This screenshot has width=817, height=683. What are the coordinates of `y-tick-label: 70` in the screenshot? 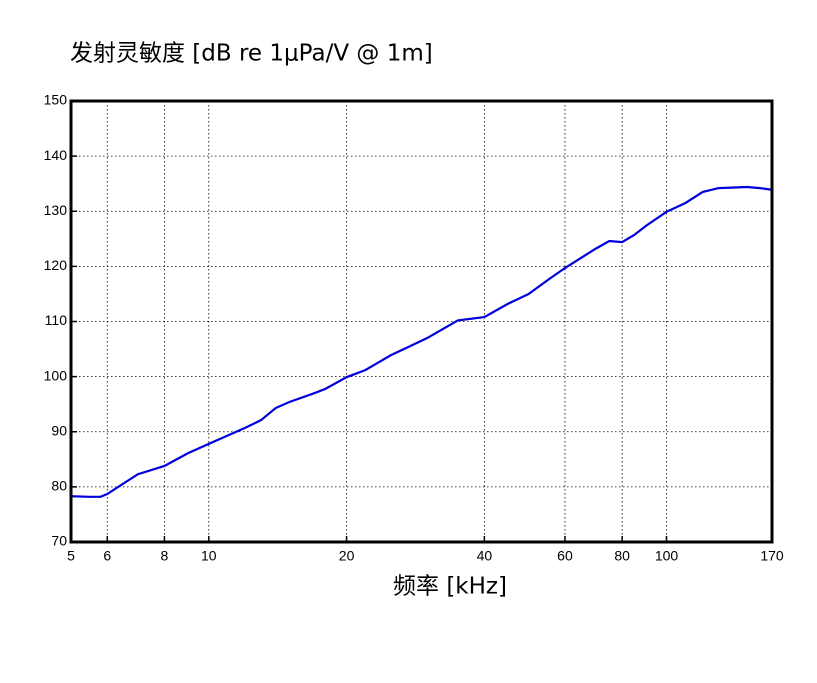 It's located at (59, 541).